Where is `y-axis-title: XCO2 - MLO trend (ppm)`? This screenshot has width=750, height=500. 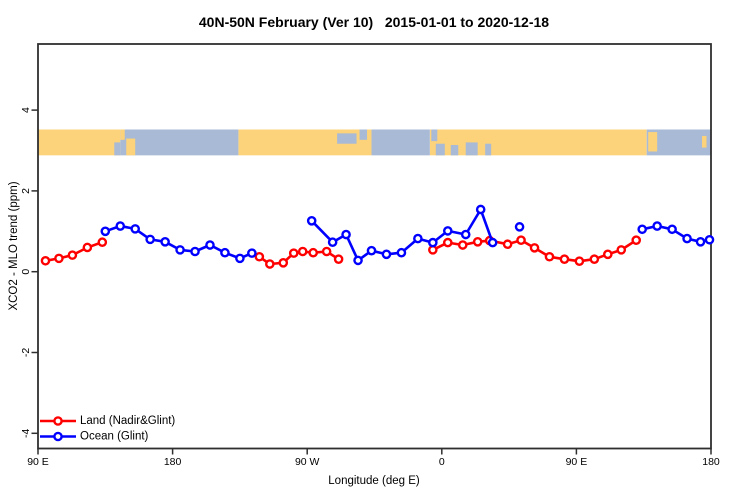
y-axis-title: XCO2 - MLO trend (ppm) is located at coordinates (14, 246).